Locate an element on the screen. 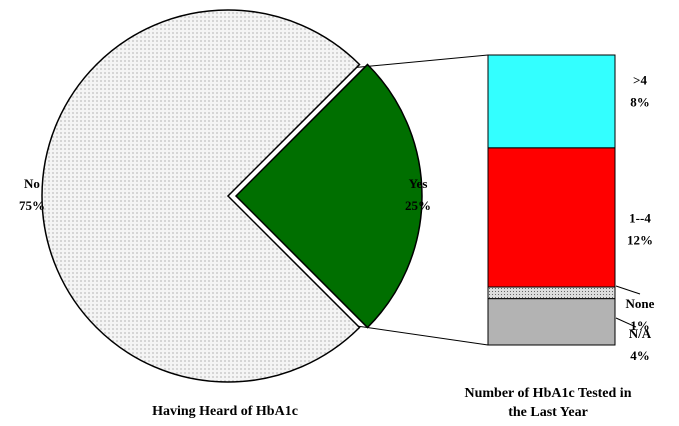 Image resolution: width=679 pixels, height=426 pixels. pie-title: Having Heard of HbA1c is located at coordinates (225, 411).